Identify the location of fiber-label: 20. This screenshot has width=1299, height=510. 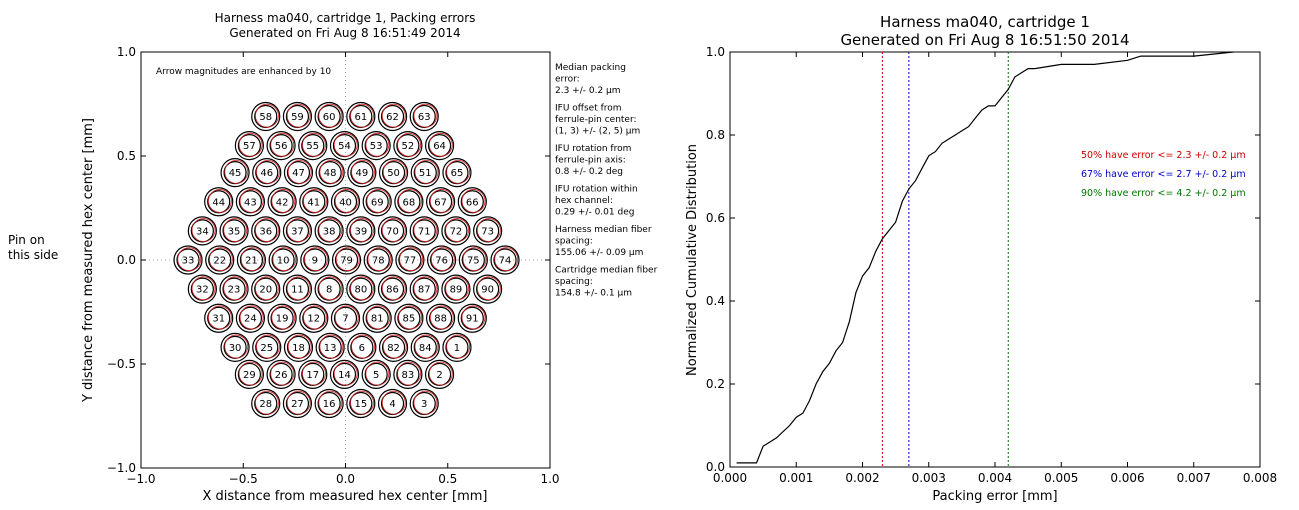
(265, 290).